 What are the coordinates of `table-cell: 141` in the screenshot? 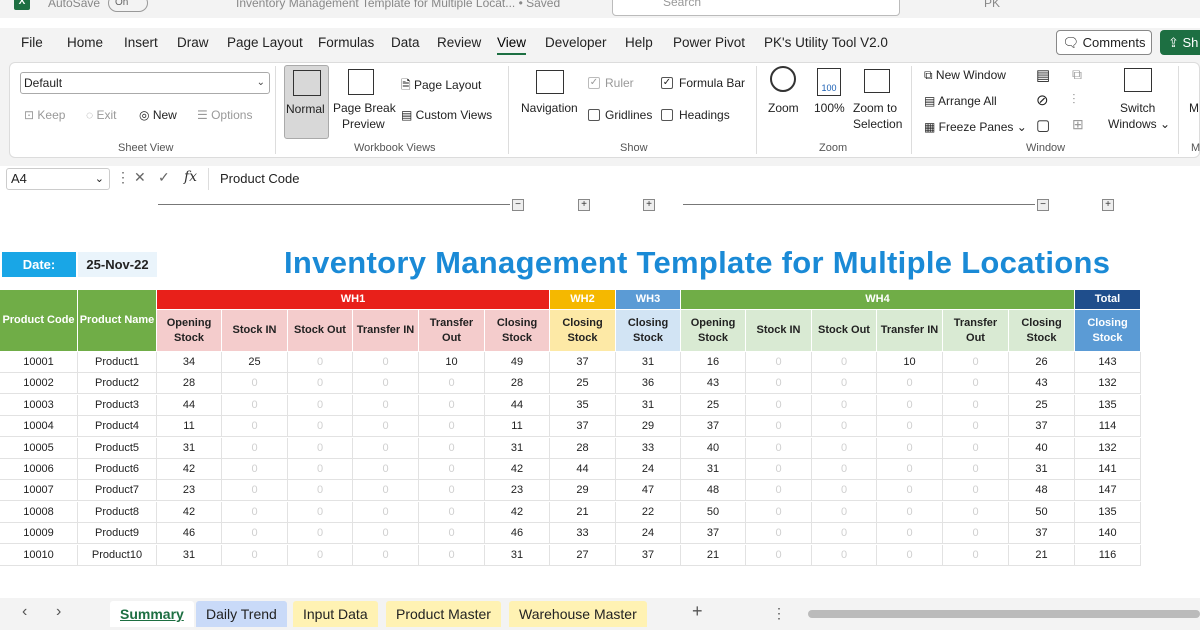 It's located at (1108, 469).